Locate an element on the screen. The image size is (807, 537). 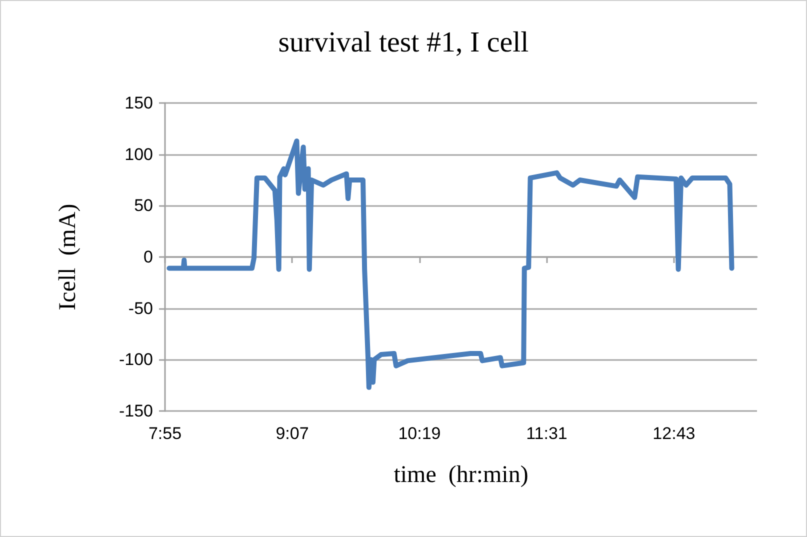
y-tick-label: -100 is located at coordinates (135, 360).